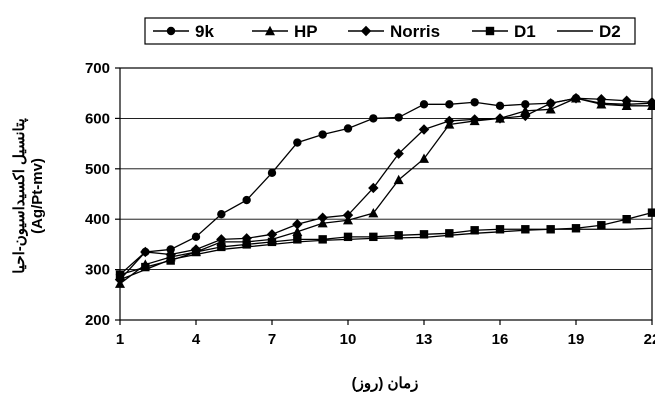  I want to click on legend-item-9k: 9k, so click(183, 31).